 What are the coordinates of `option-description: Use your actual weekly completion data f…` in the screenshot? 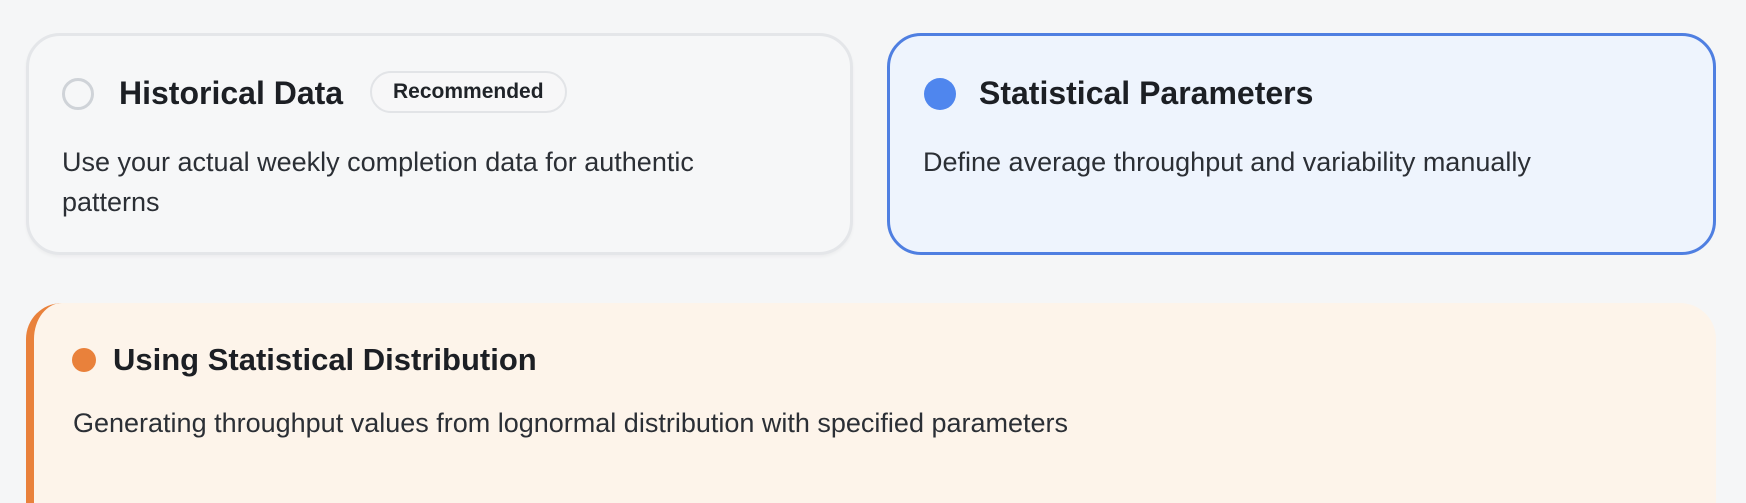 It's located at (378, 182).